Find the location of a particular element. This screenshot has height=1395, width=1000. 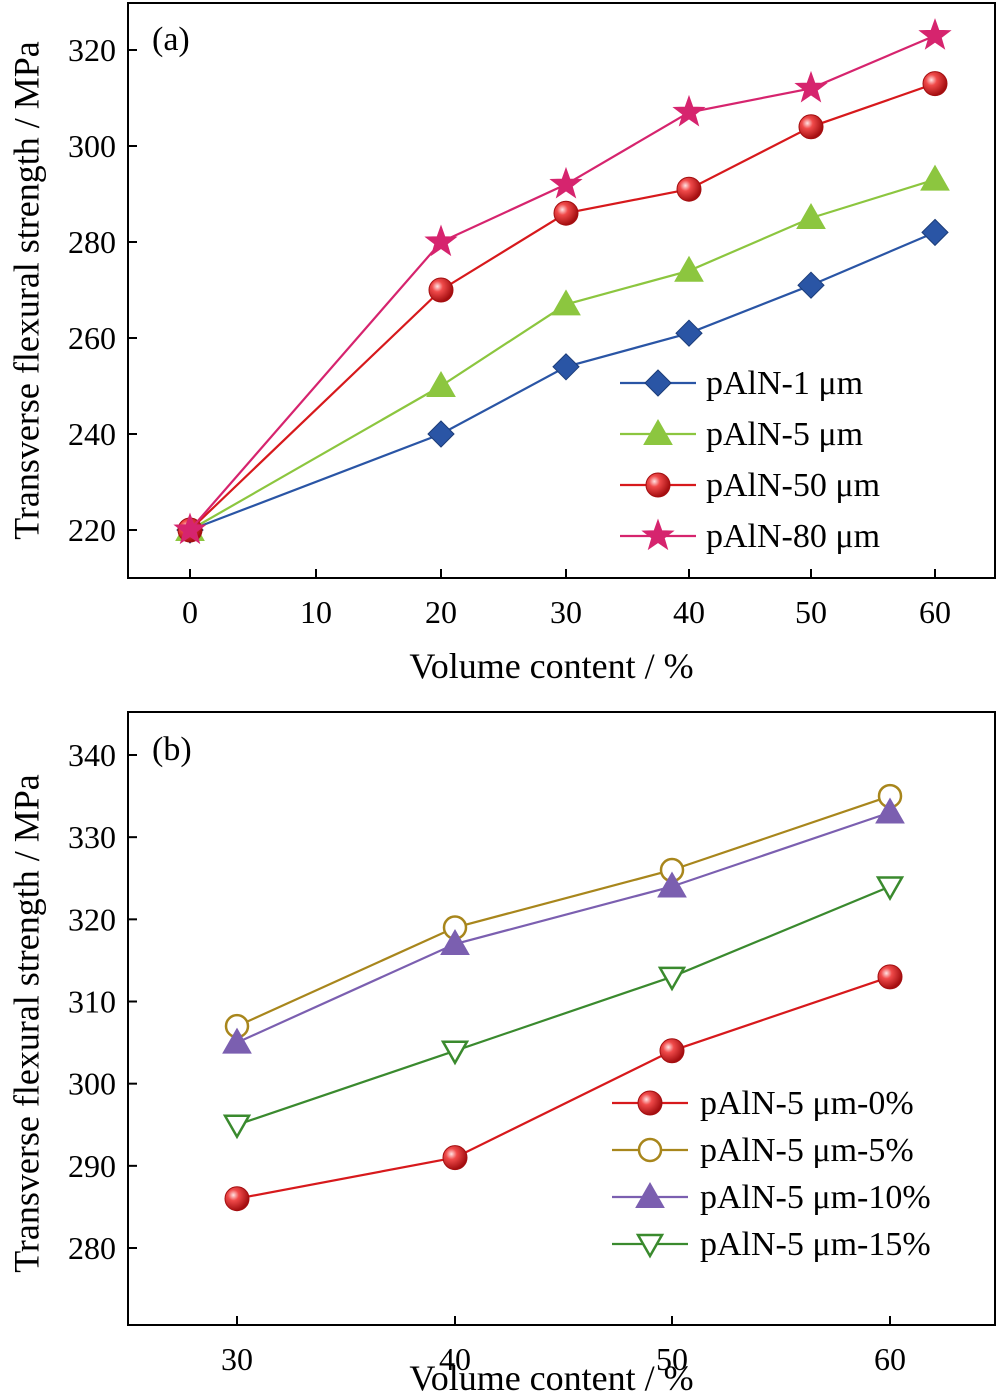

legend-label: pAlN-1 μm is located at coordinates (784, 383).